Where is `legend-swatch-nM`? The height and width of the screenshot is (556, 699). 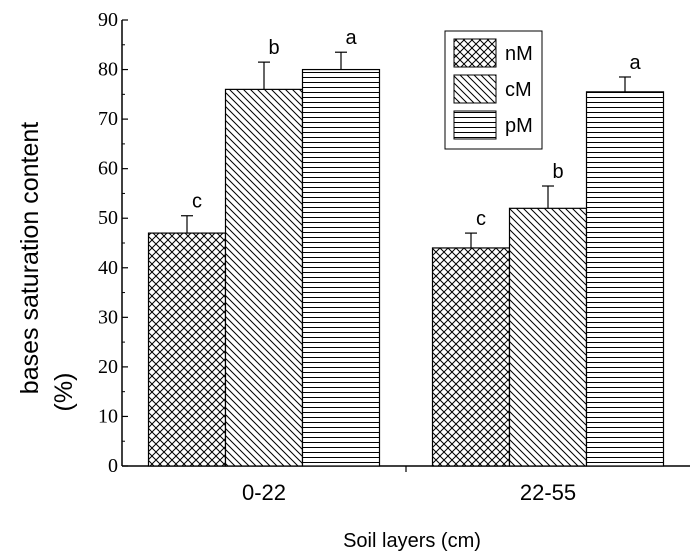
legend-swatch-nM is located at coordinates (475, 53).